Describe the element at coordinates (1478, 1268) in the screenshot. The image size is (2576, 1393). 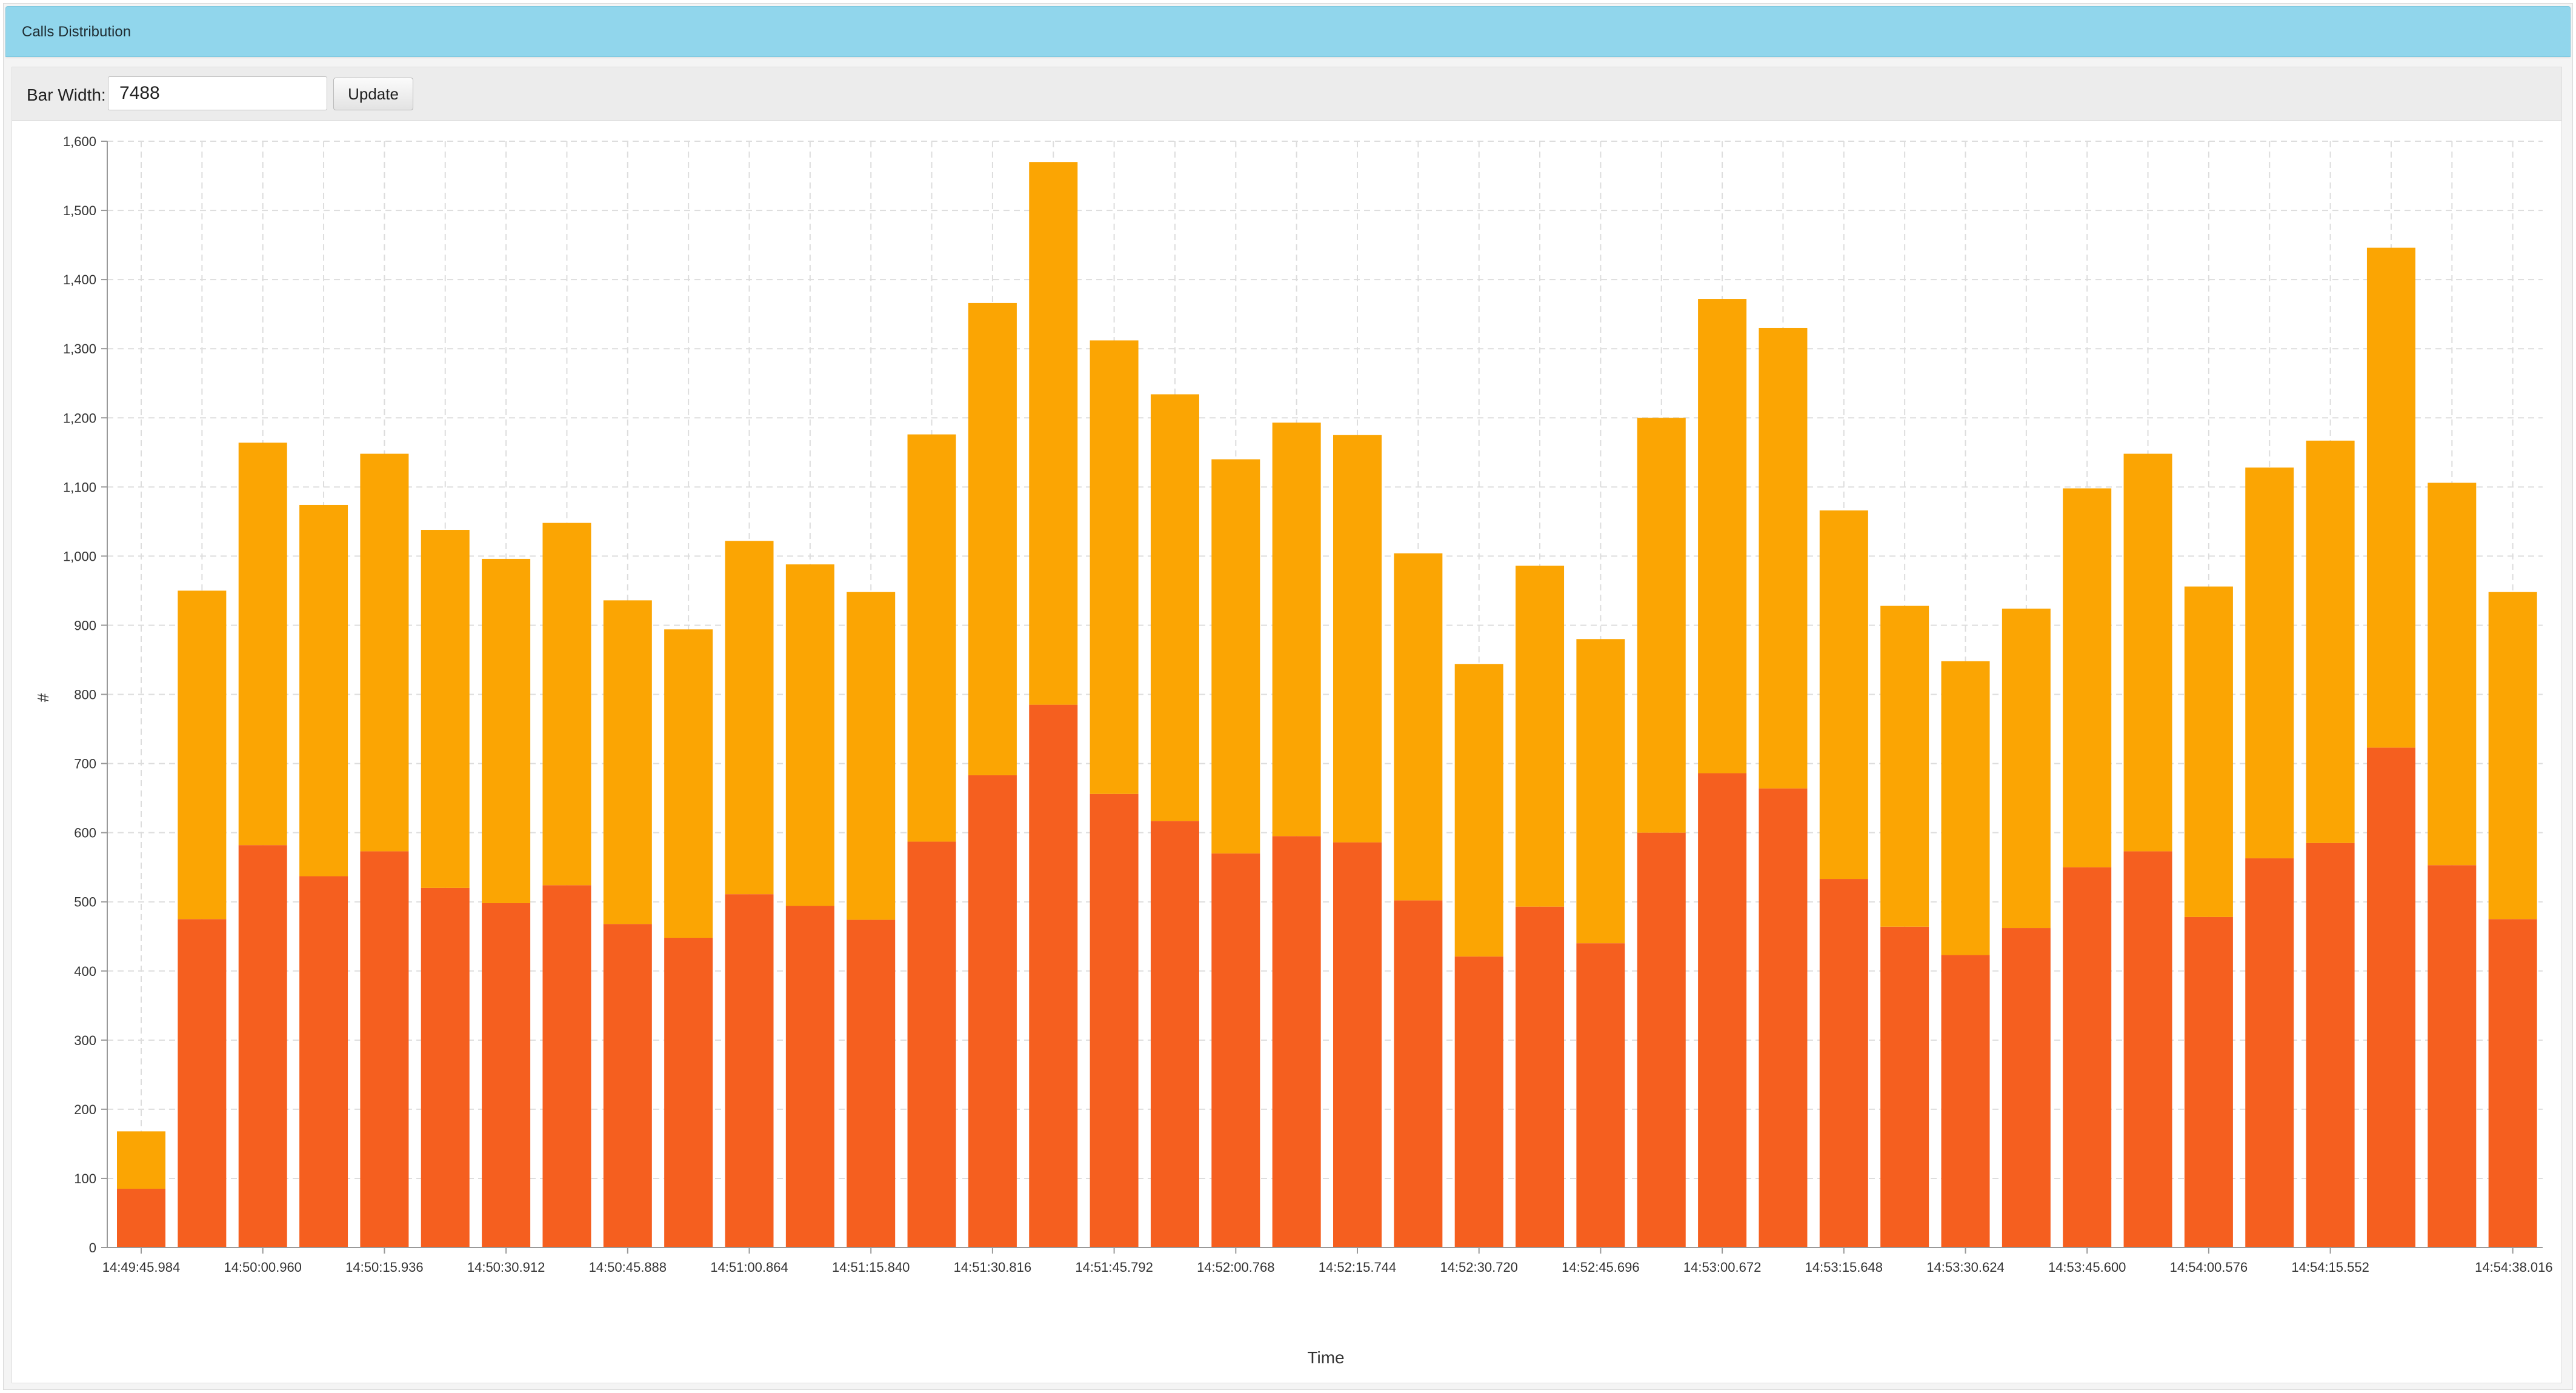
I see `x-tick-label: 14:52:30.720` at that location.